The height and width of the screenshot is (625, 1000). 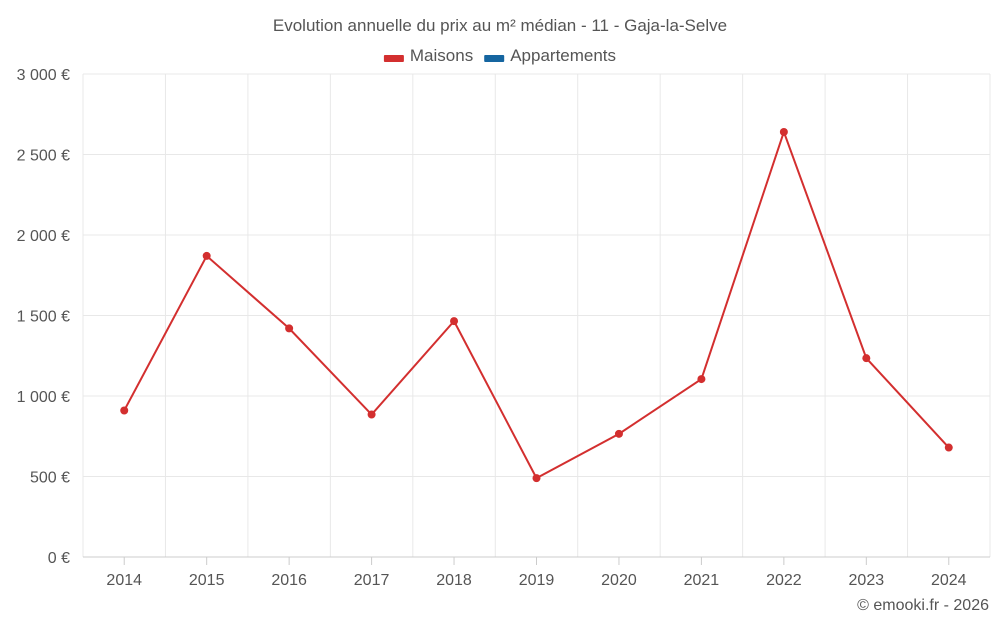 I want to click on legend: Maisons Appartements, so click(x=499, y=55).